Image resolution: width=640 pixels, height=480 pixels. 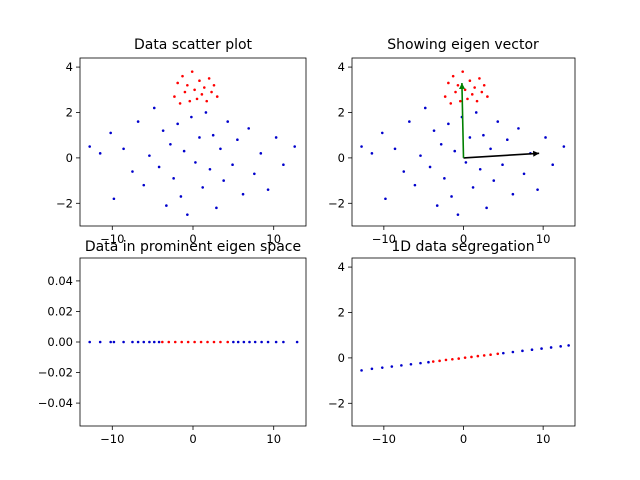 I want to click on panel-2-ticks: −10 0 10 −2 0 2 4, so click(x=439, y=153).